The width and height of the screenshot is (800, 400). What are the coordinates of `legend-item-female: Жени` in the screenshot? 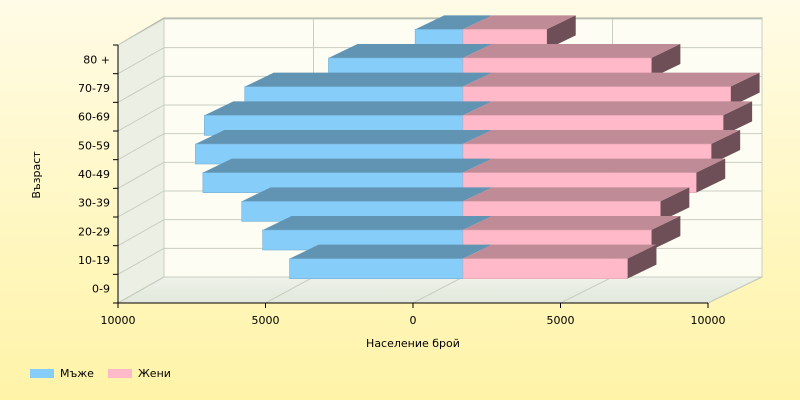 It's located at (139, 373).